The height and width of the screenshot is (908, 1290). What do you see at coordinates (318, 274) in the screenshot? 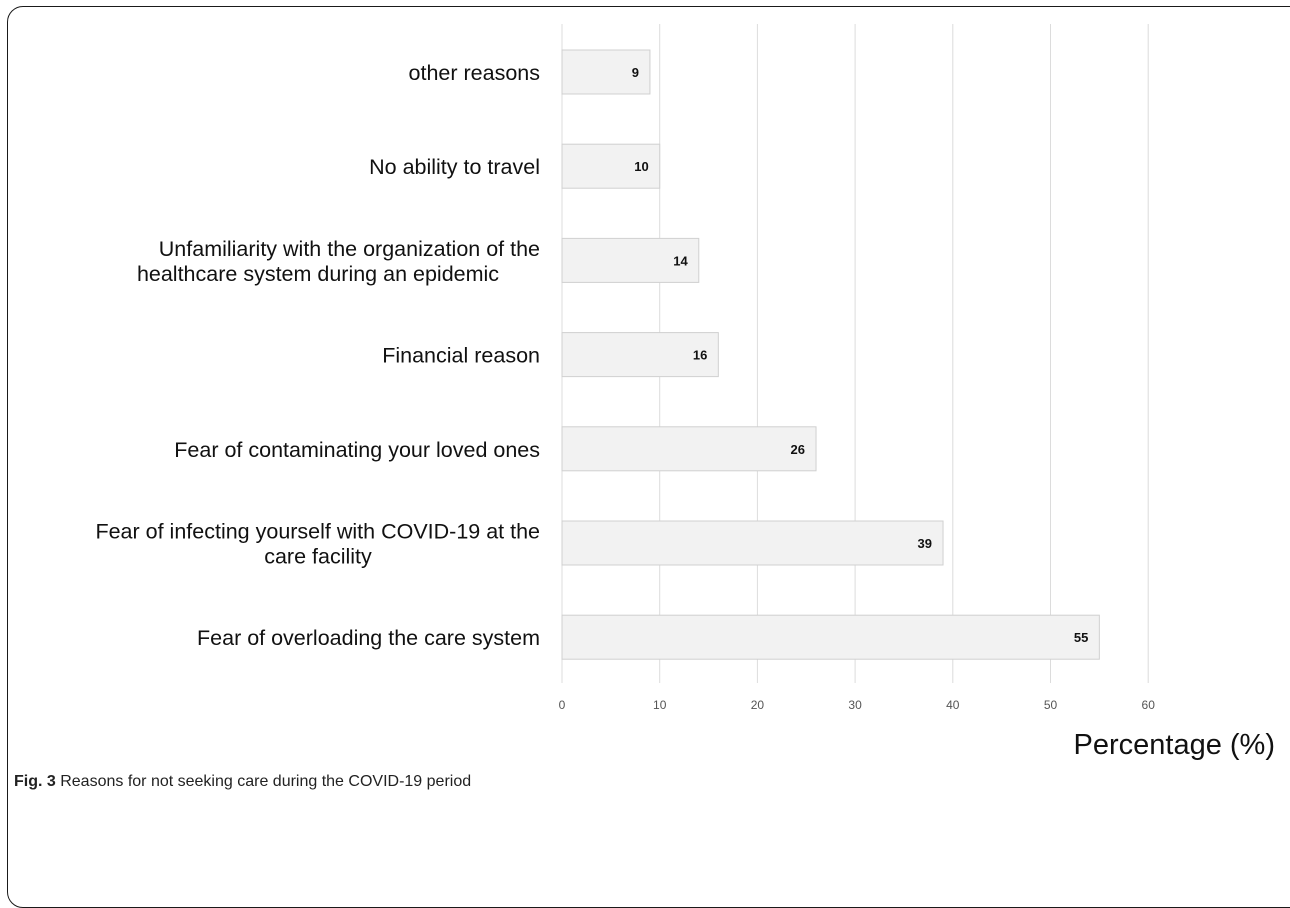
I see `category-label: healthcare system during an epidemic` at bounding box center [318, 274].